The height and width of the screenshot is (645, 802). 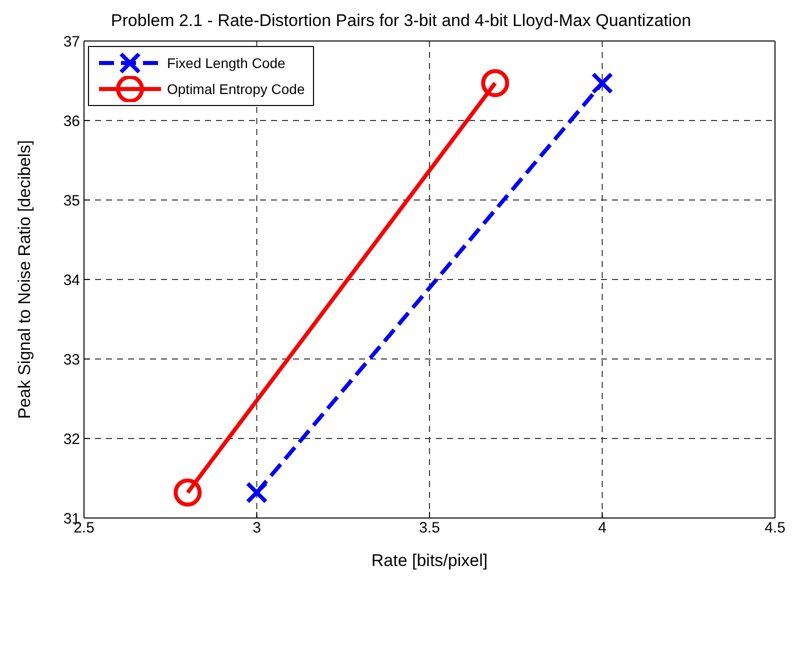 I want to click on y-axis-title: Peak Signal to Noise Ratio [decibels], so click(x=24, y=279).